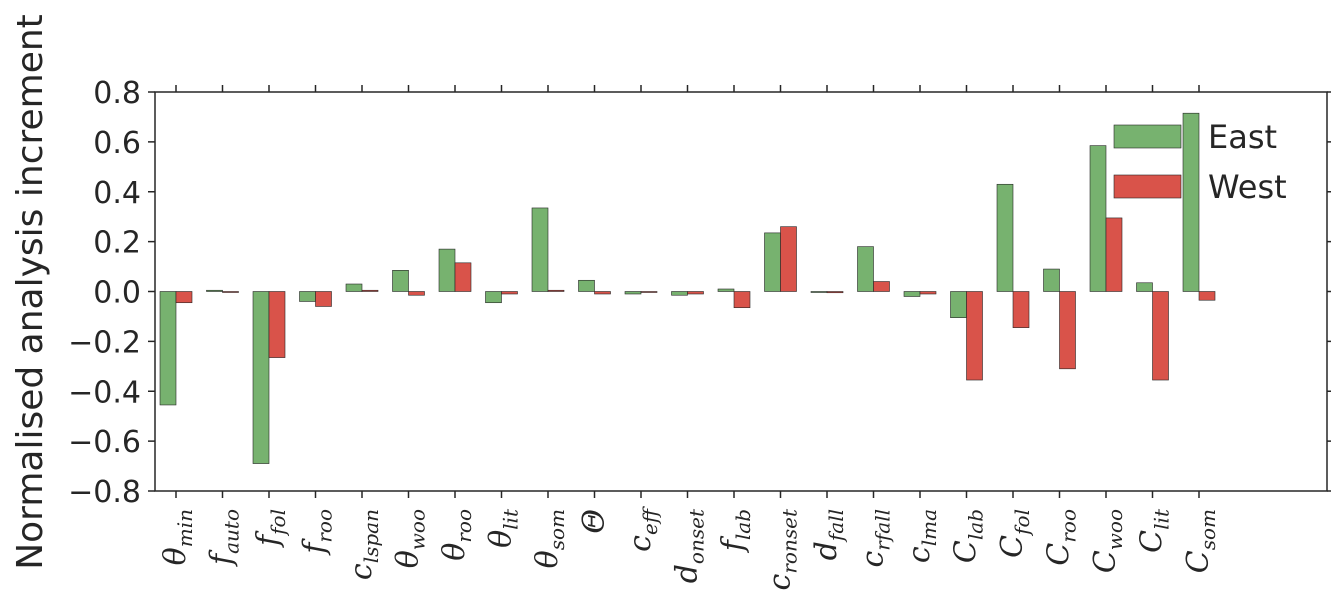 This screenshot has width=1331, height=608. Describe the element at coordinates (117, 243) in the screenshot. I see `y-tick-label: 0.2` at that location.